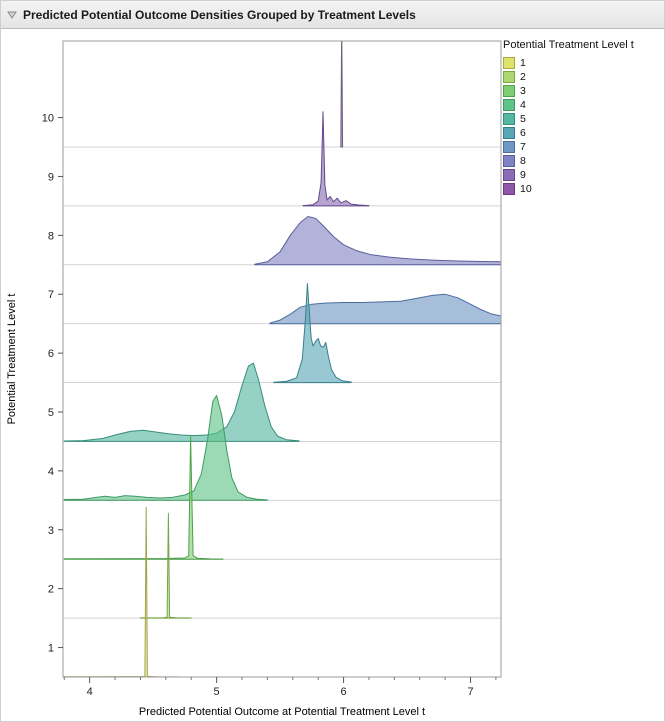  What do you see at coordinates (12, 359) in the screenshot?
I see `y-axis-title: Potential Treatment Level t` at bounding box center [12, 359].